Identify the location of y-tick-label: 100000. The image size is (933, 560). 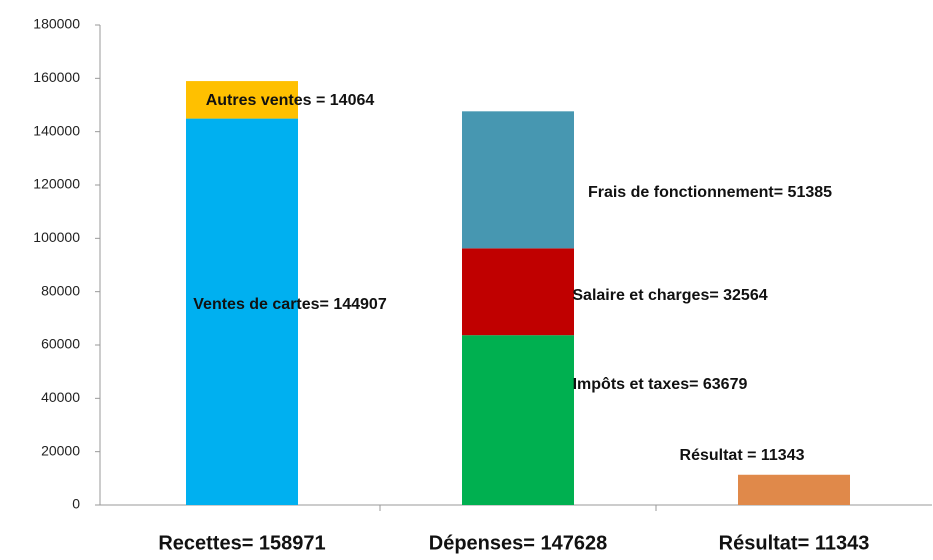
(56, 237).